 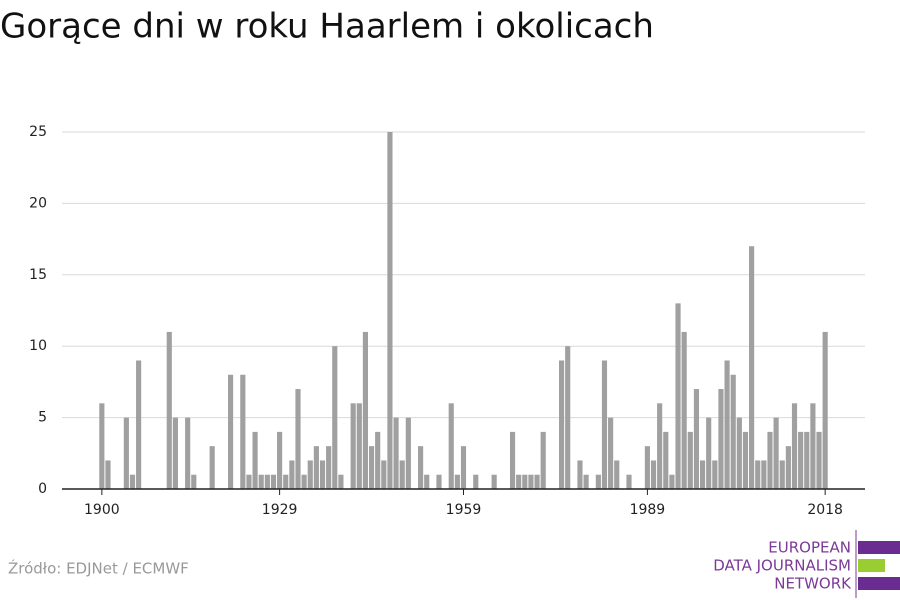 I want to click on logo-text: EUROPEAN, so click(x=809, y=548).